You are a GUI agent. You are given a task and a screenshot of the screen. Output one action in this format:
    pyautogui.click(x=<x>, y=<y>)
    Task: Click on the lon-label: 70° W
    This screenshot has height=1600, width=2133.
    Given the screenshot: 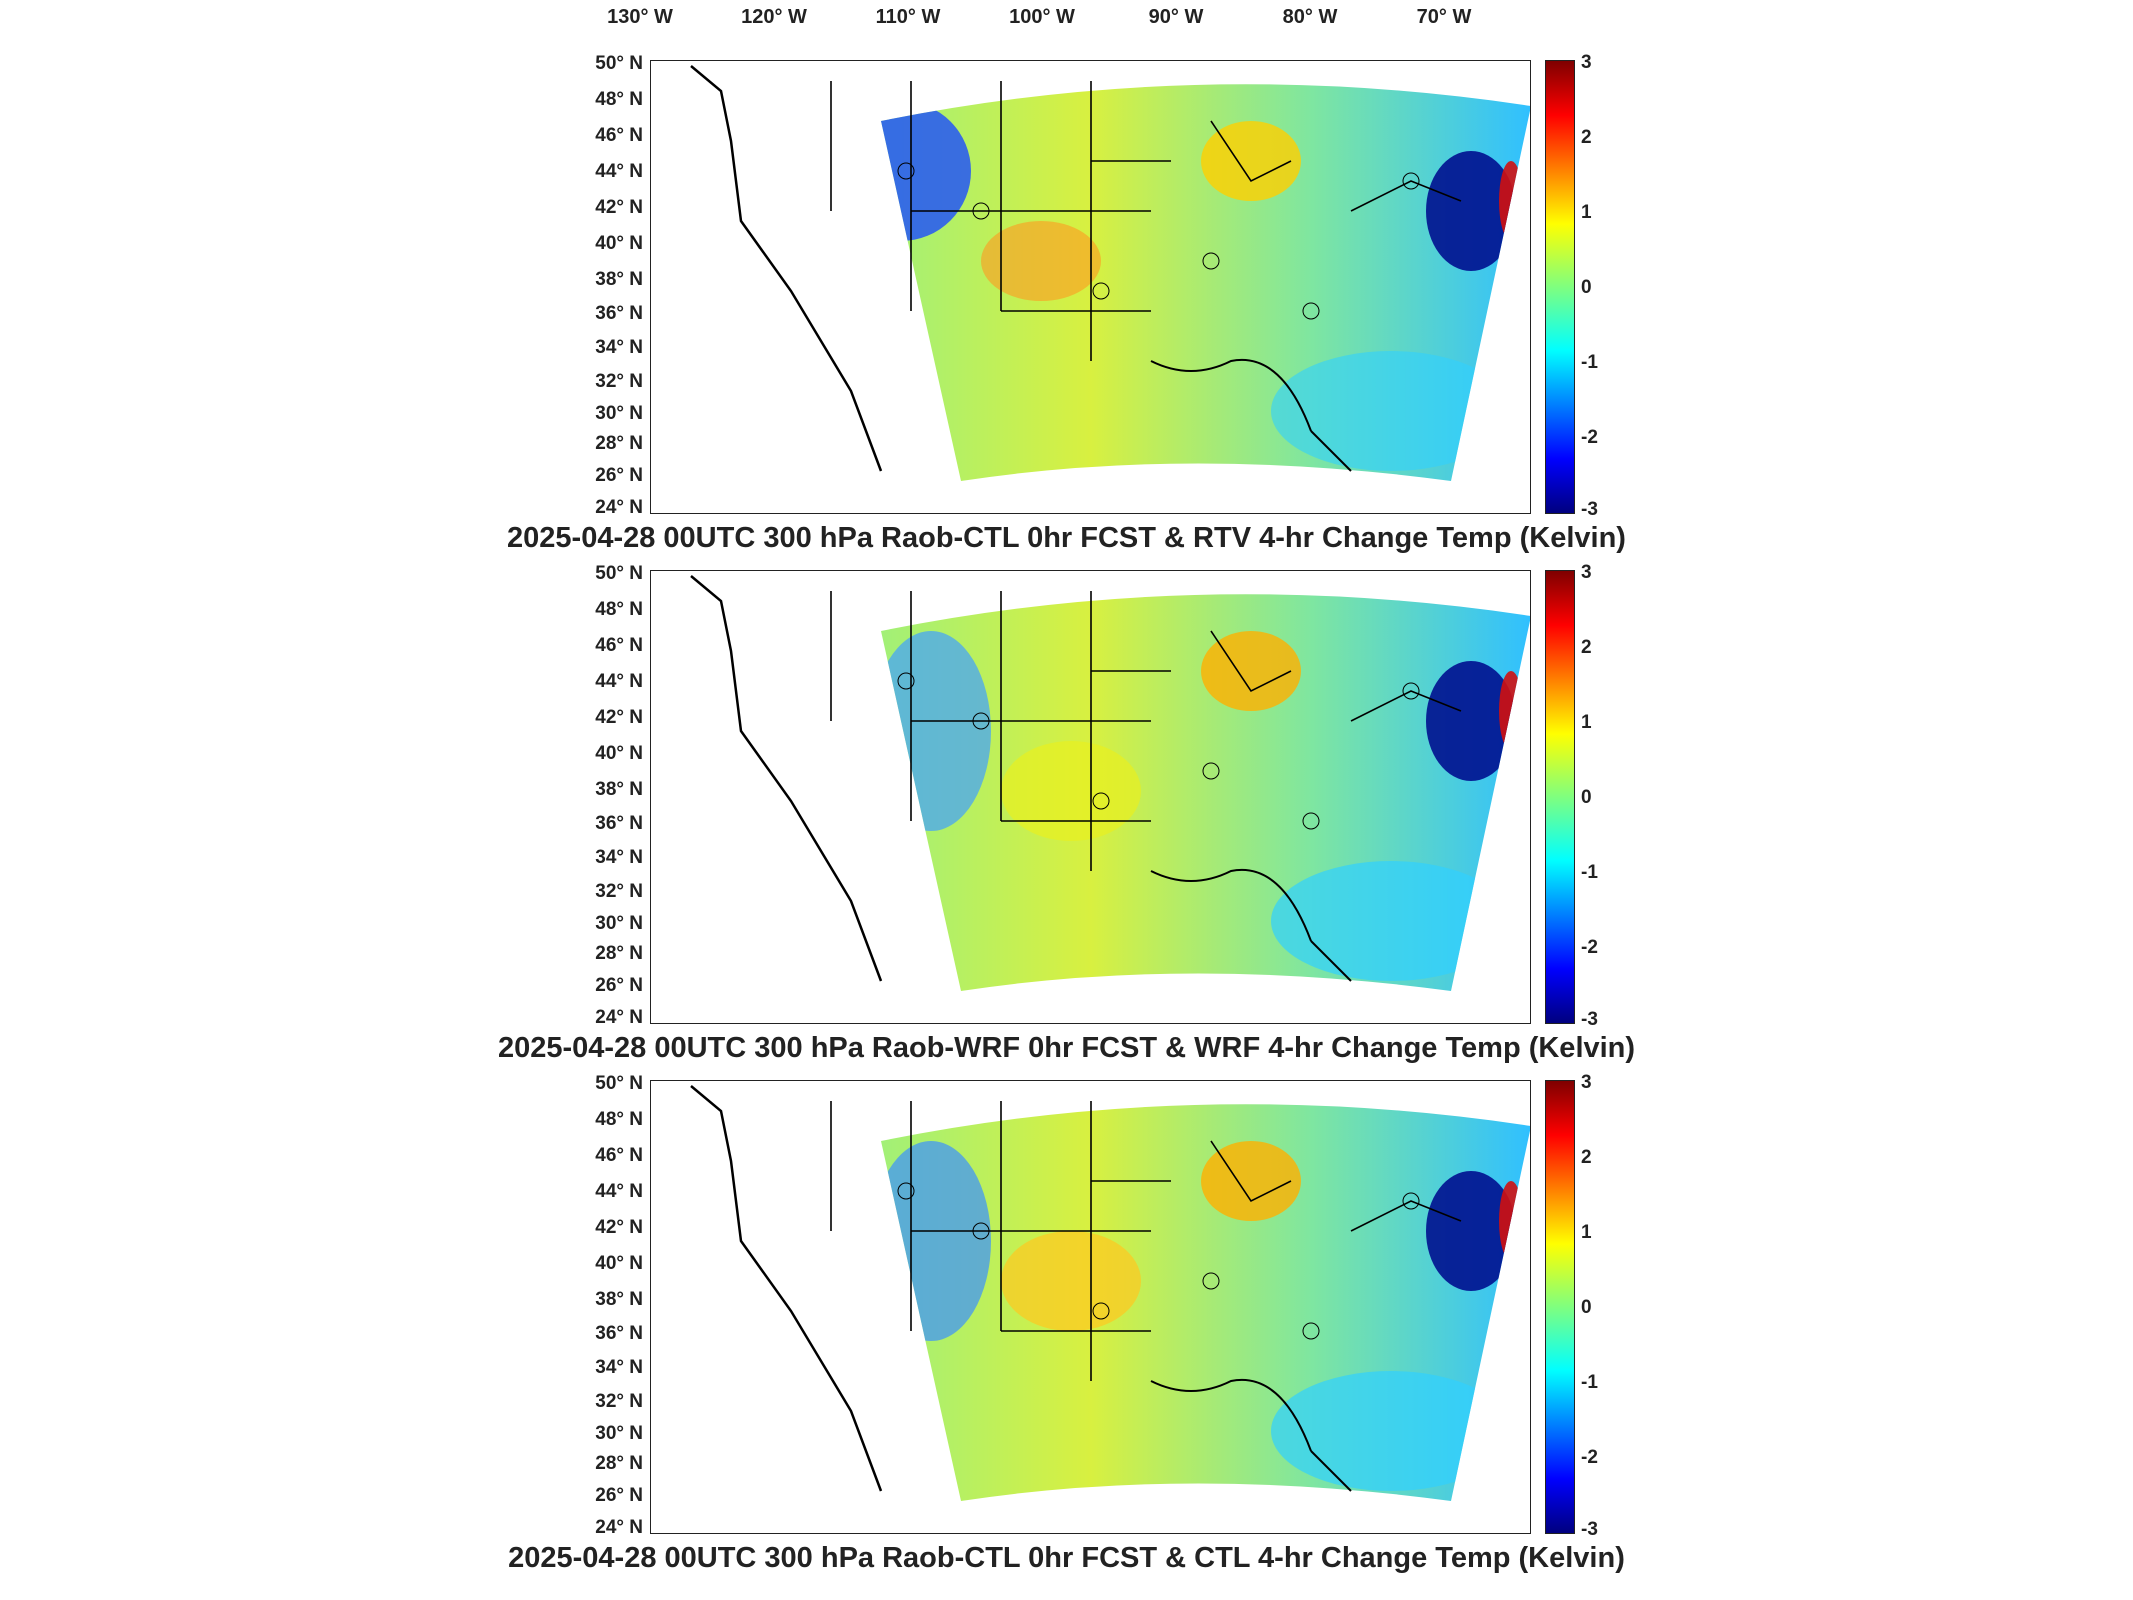 What is the action you would take?
    pyautogui.click(x=1444, y=17)
    